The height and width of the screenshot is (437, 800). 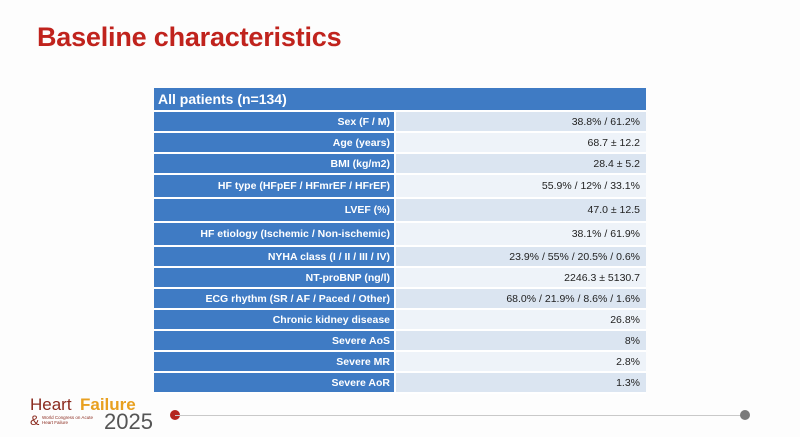 I want to click on table-row: Sex (F / M) 38.8% / 61.2%, so click(x=400, y=122).